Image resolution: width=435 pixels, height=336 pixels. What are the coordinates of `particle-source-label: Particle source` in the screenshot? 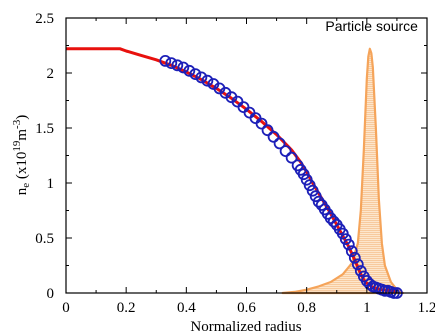 It's located at (371, 26).